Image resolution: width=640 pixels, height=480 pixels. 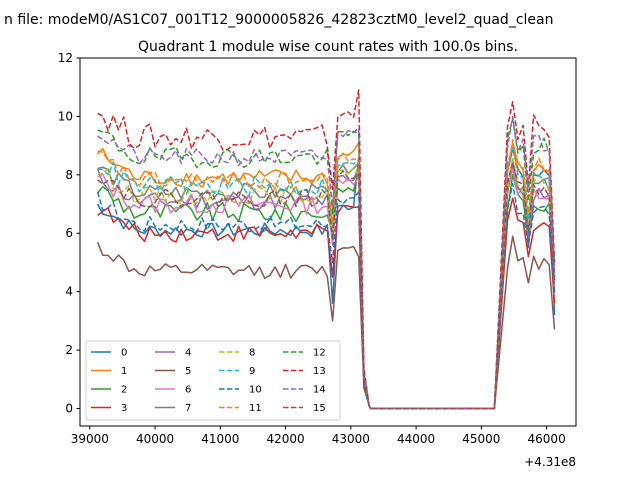 I want to click on y-tick-label: 0, so click(x=69, y=408).